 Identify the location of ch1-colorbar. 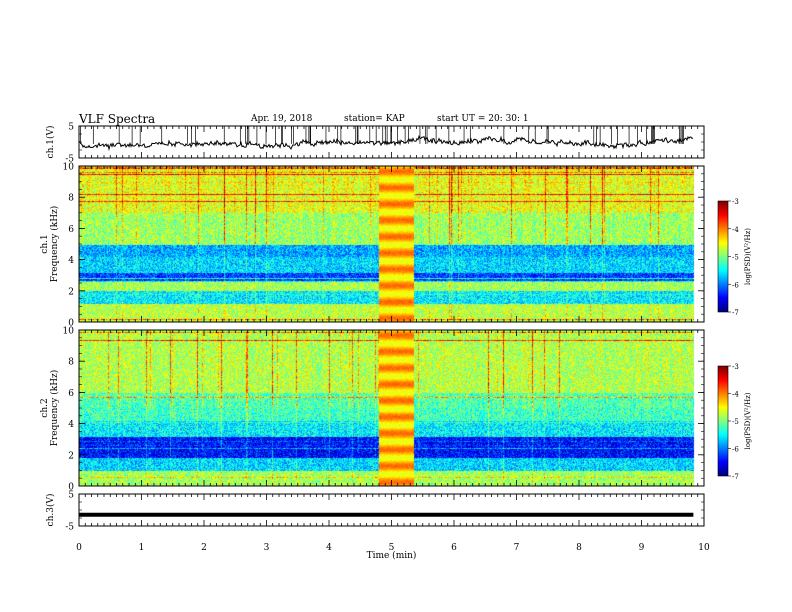
(723, 256).